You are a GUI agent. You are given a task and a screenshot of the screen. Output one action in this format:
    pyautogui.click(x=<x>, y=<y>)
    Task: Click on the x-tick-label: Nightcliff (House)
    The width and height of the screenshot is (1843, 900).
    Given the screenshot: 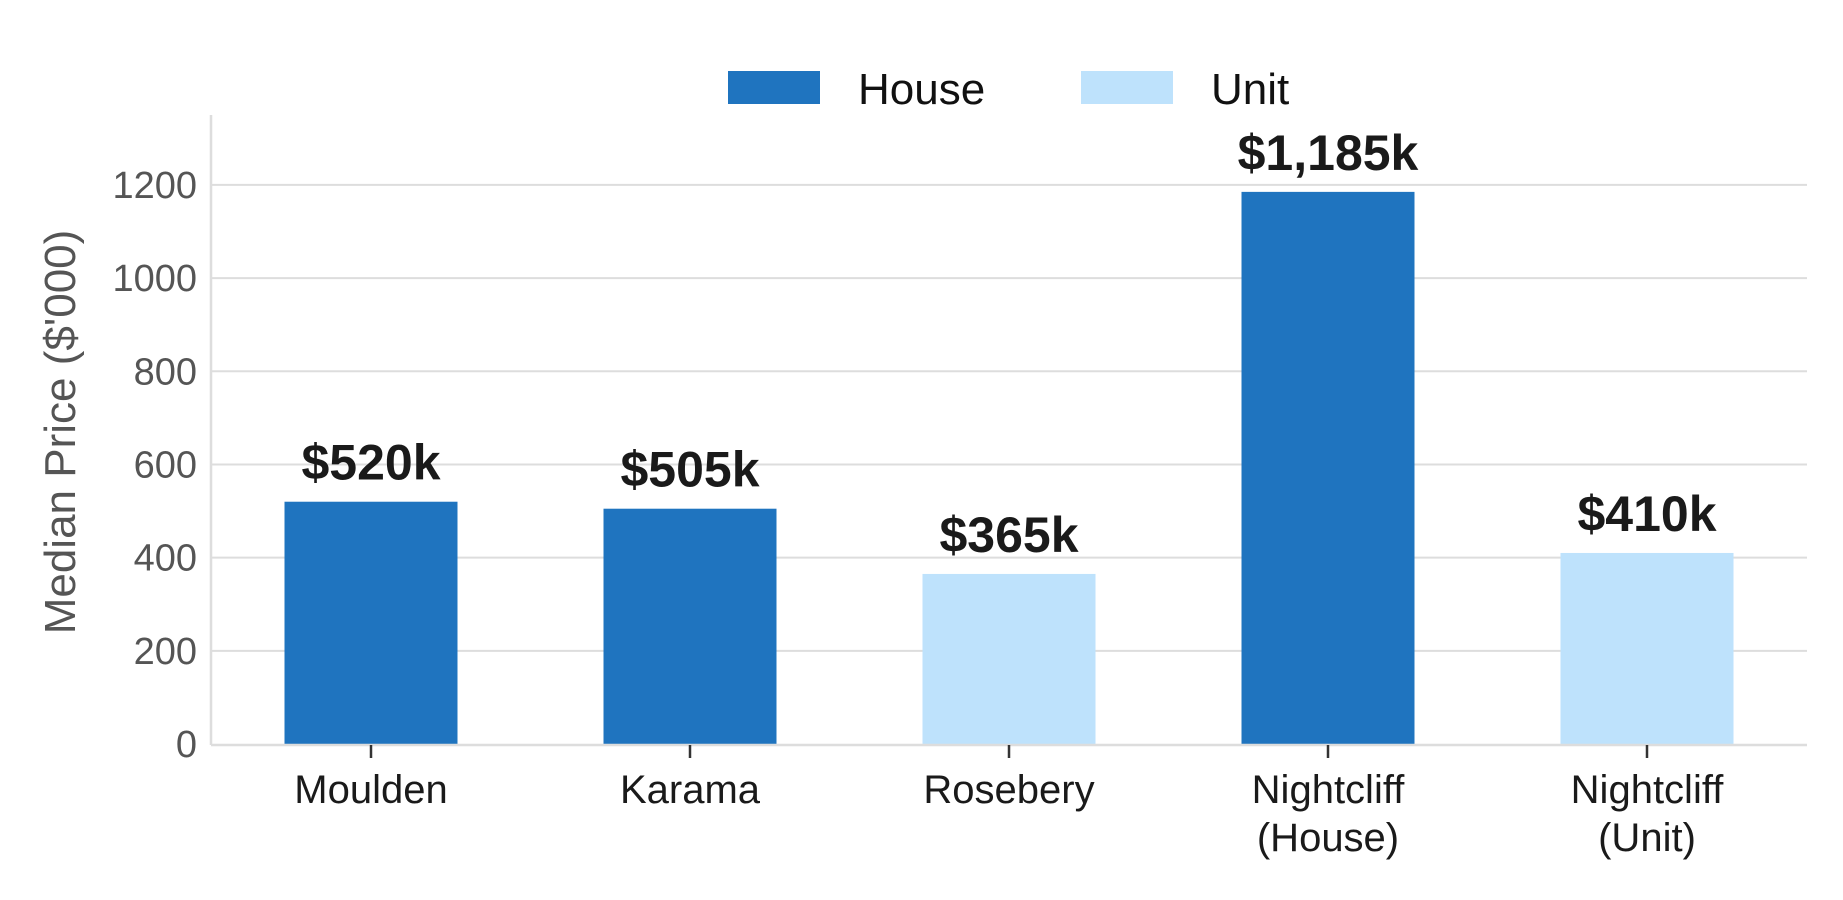 What is the action you would take?
    pyautogui.click(x=1329, y=814)
    